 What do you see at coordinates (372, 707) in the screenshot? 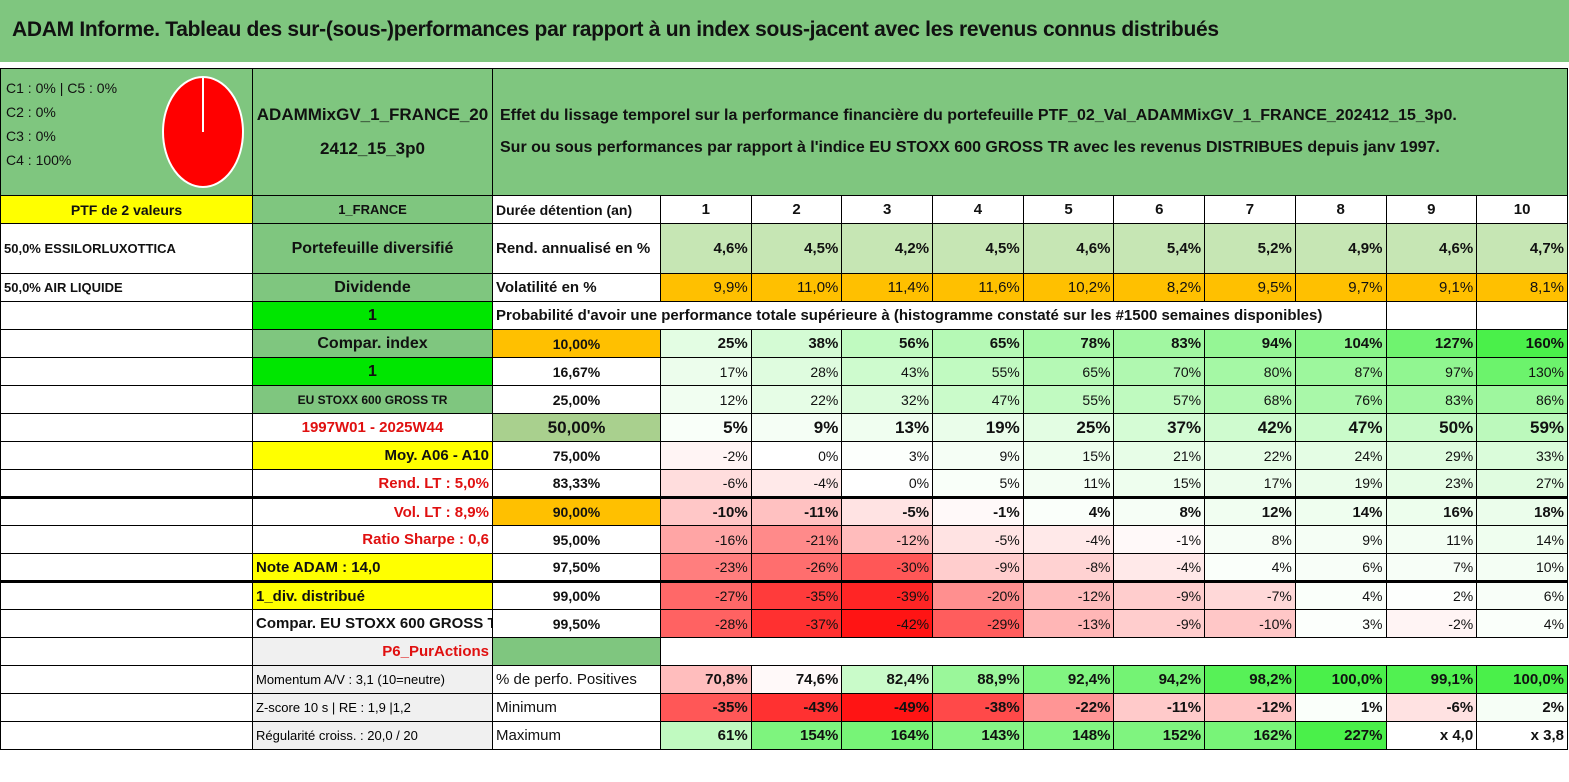
I see `z-score: Z-score 10 s | RE : 1,9 |1,2` at bounding box center [372, 707].